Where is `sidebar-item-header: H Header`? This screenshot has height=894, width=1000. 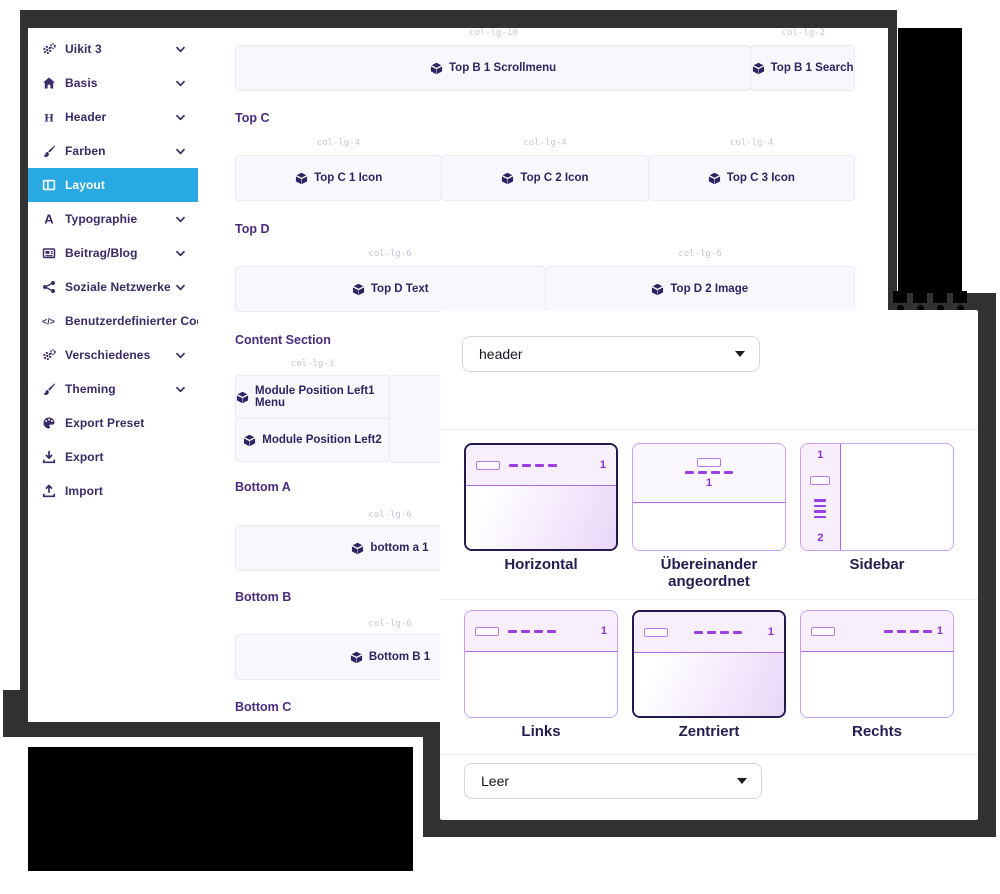 sidebar-item-header: H Header is located at coordinates (113, 117).